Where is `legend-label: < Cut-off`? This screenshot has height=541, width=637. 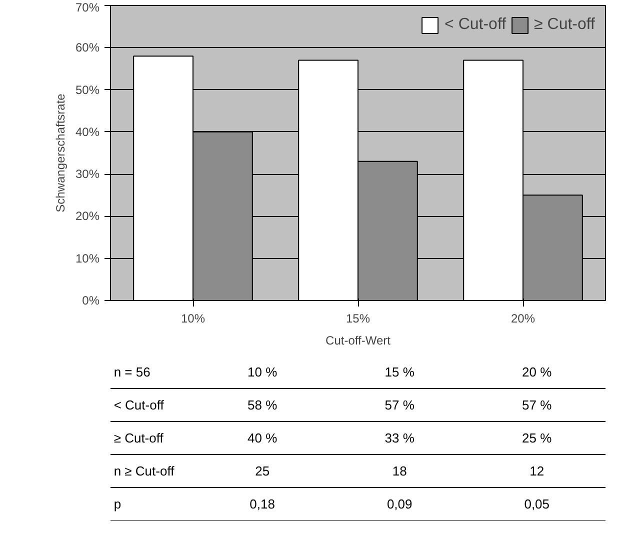 legend-label: < Cut-off is located at coordinates (475, 25).